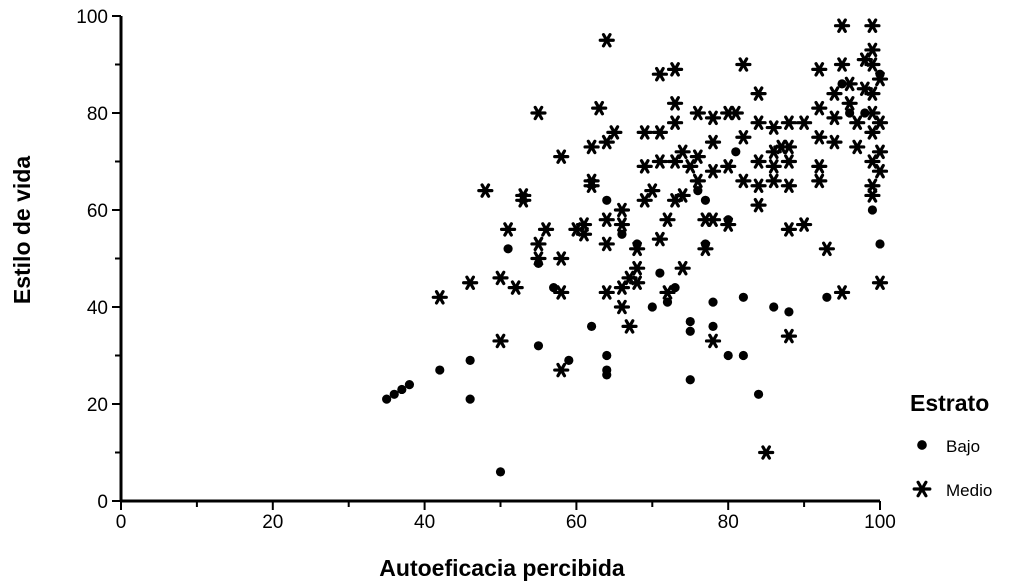  What do you see at coordinates (92, 17) in the screenshot?
I see `y-tick-label: 100` at bounding box center [92, 17].